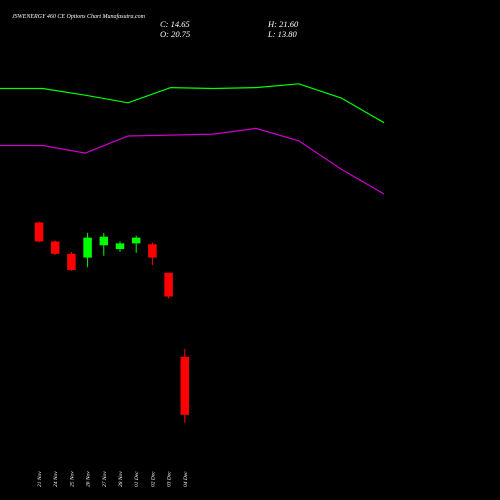 The image size is (500, 500). I want to click on x-tick-label: 28 Nov, so click(121, 479).